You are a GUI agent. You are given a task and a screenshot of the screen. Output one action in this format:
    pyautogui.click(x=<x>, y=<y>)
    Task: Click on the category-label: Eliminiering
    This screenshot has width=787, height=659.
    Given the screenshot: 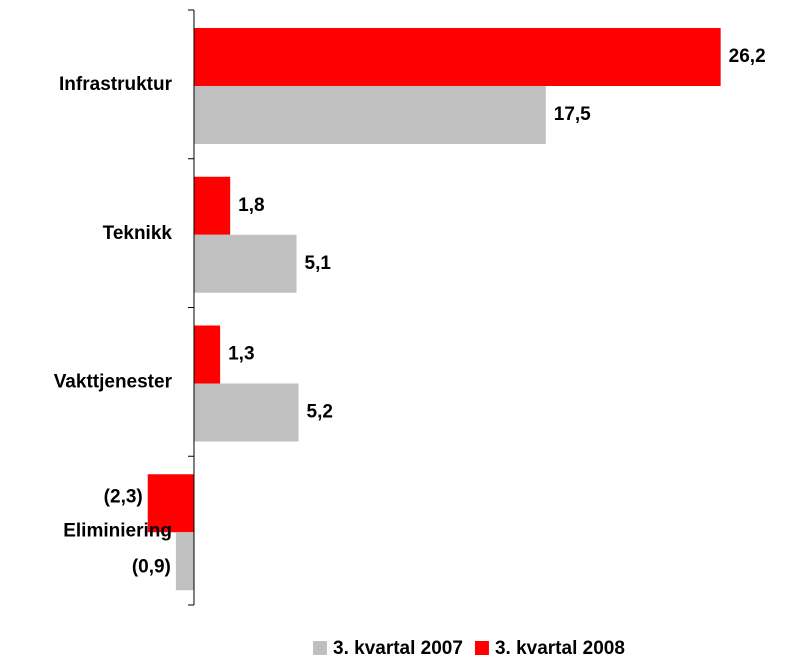 What is the action you would take?
    pyautogui.click(x=117, y=530)
    